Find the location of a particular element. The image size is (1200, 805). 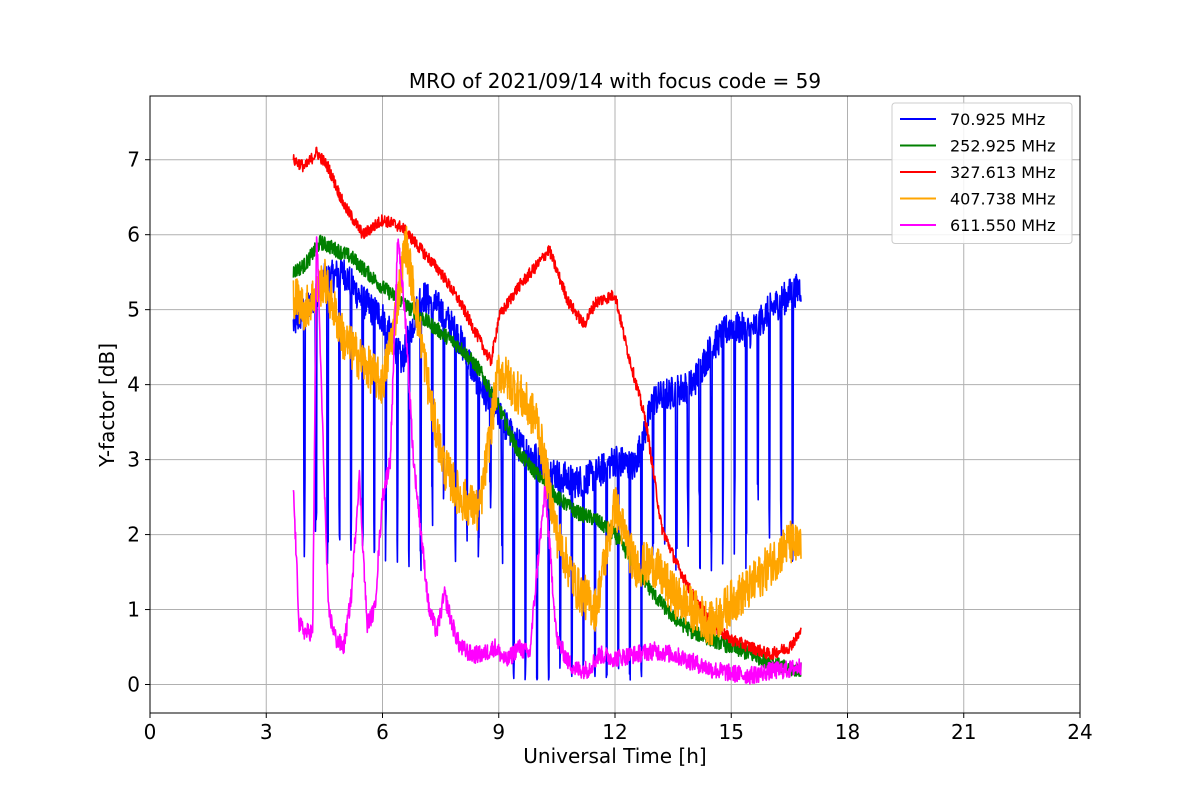

legend-box is located at coordinates (982, 173).